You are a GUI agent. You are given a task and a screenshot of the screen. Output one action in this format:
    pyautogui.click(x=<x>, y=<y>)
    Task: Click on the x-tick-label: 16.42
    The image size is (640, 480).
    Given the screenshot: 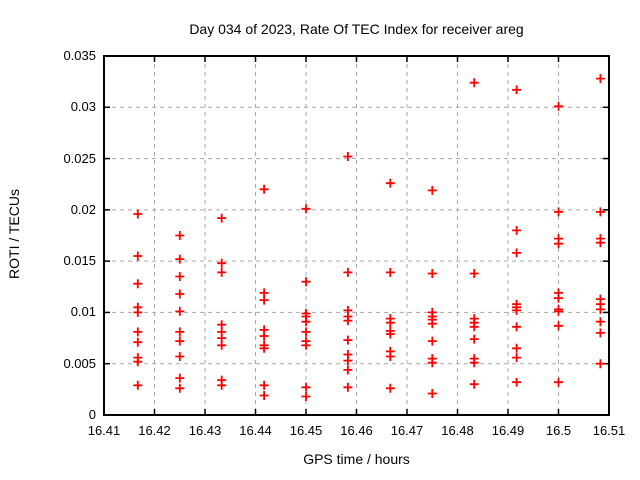 What is the action you would take?
    pyautogui.click(x=154, y=430)
    